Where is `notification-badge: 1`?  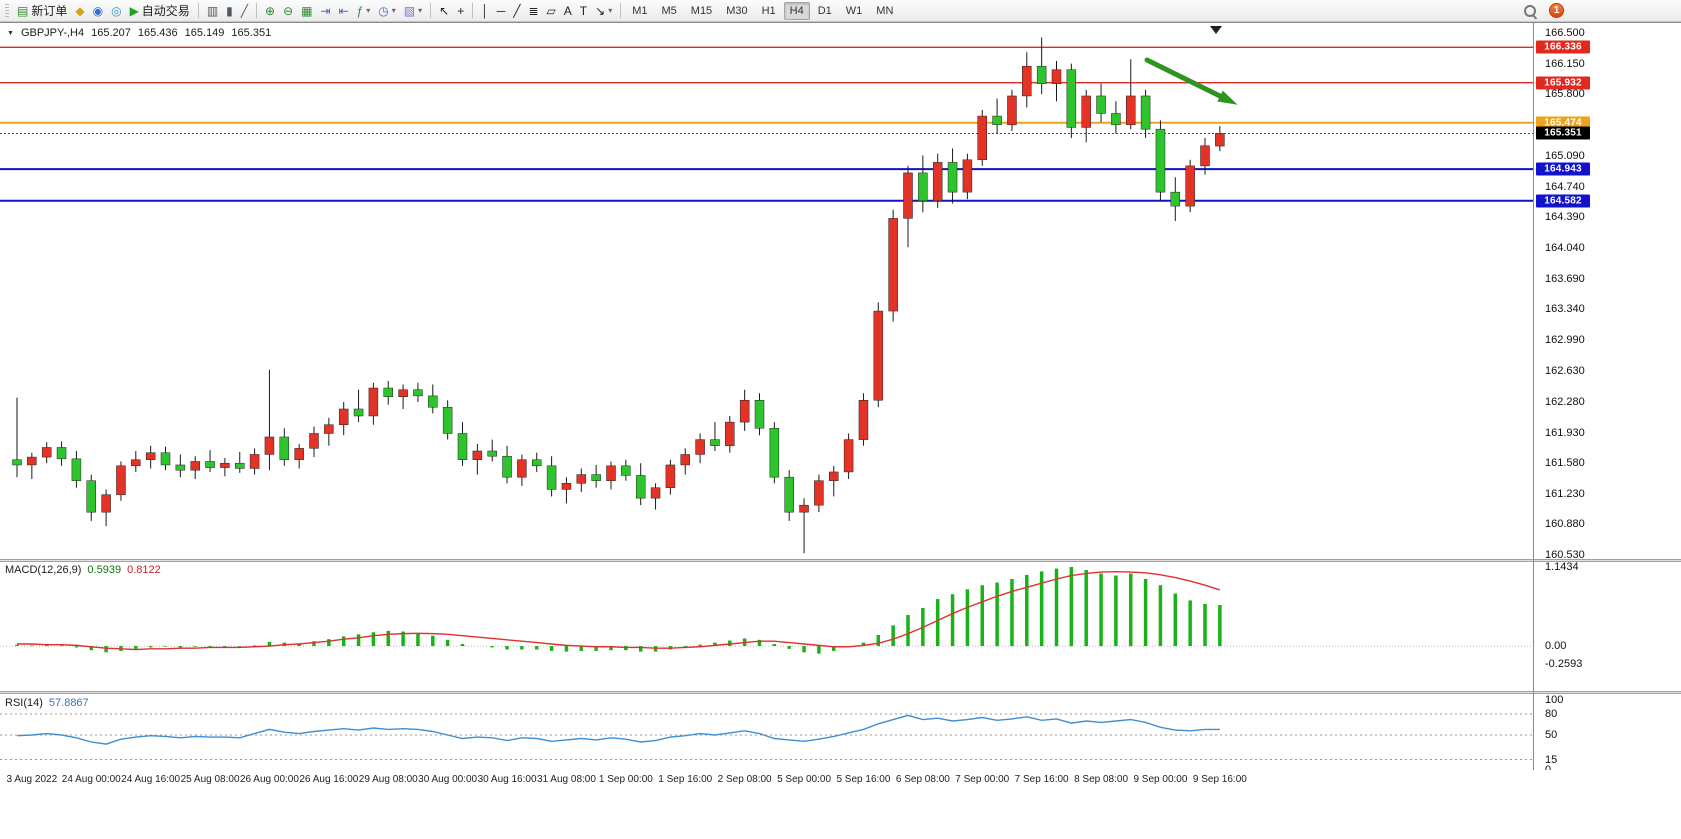
notification-badge: 1 is located at coordinates (1556, 10).